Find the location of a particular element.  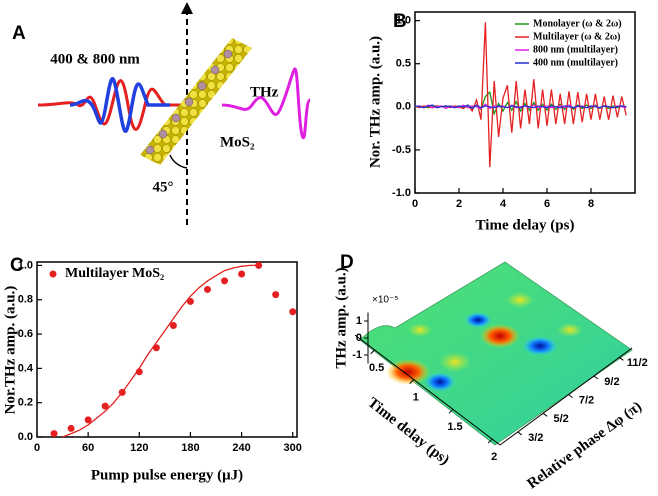

legend-swatch is located at coordinates (53, 274).